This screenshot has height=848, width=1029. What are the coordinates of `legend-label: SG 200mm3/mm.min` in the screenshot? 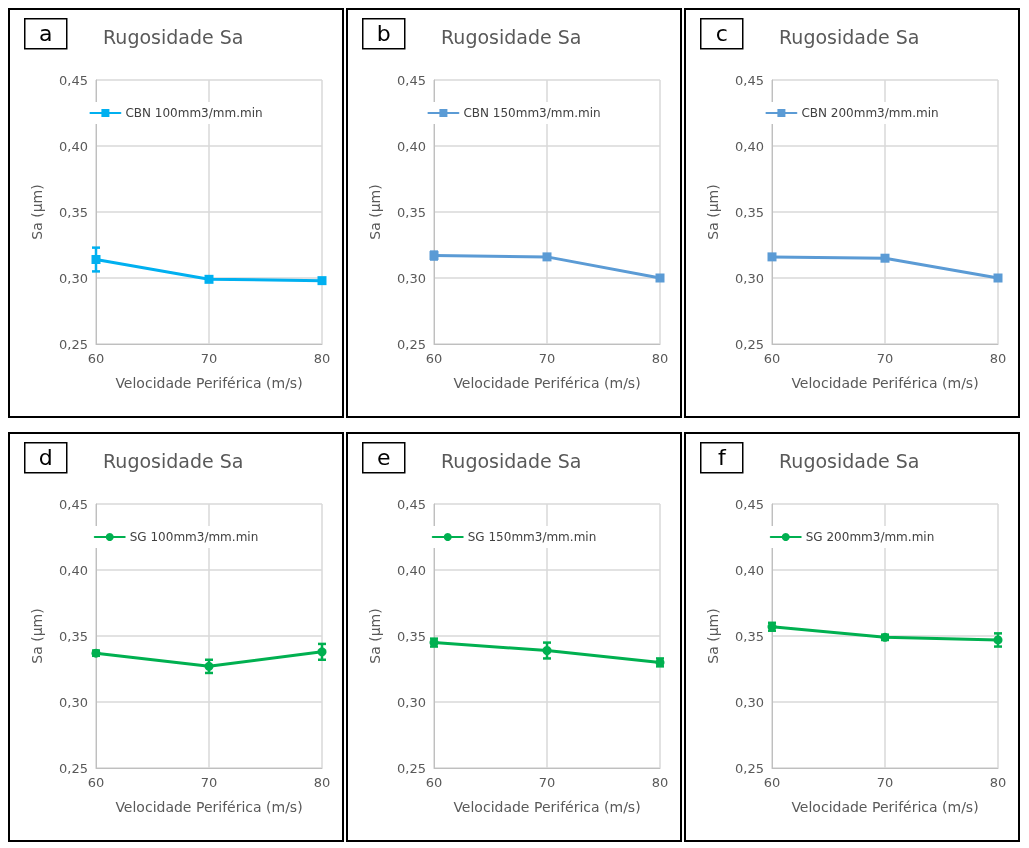 It's located at (870, 537).